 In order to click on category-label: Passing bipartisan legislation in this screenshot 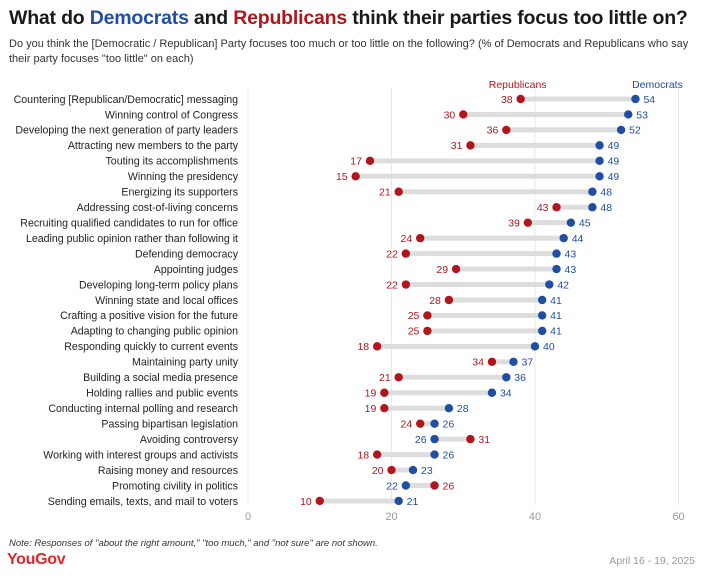, I will do `click(169, 424)`.